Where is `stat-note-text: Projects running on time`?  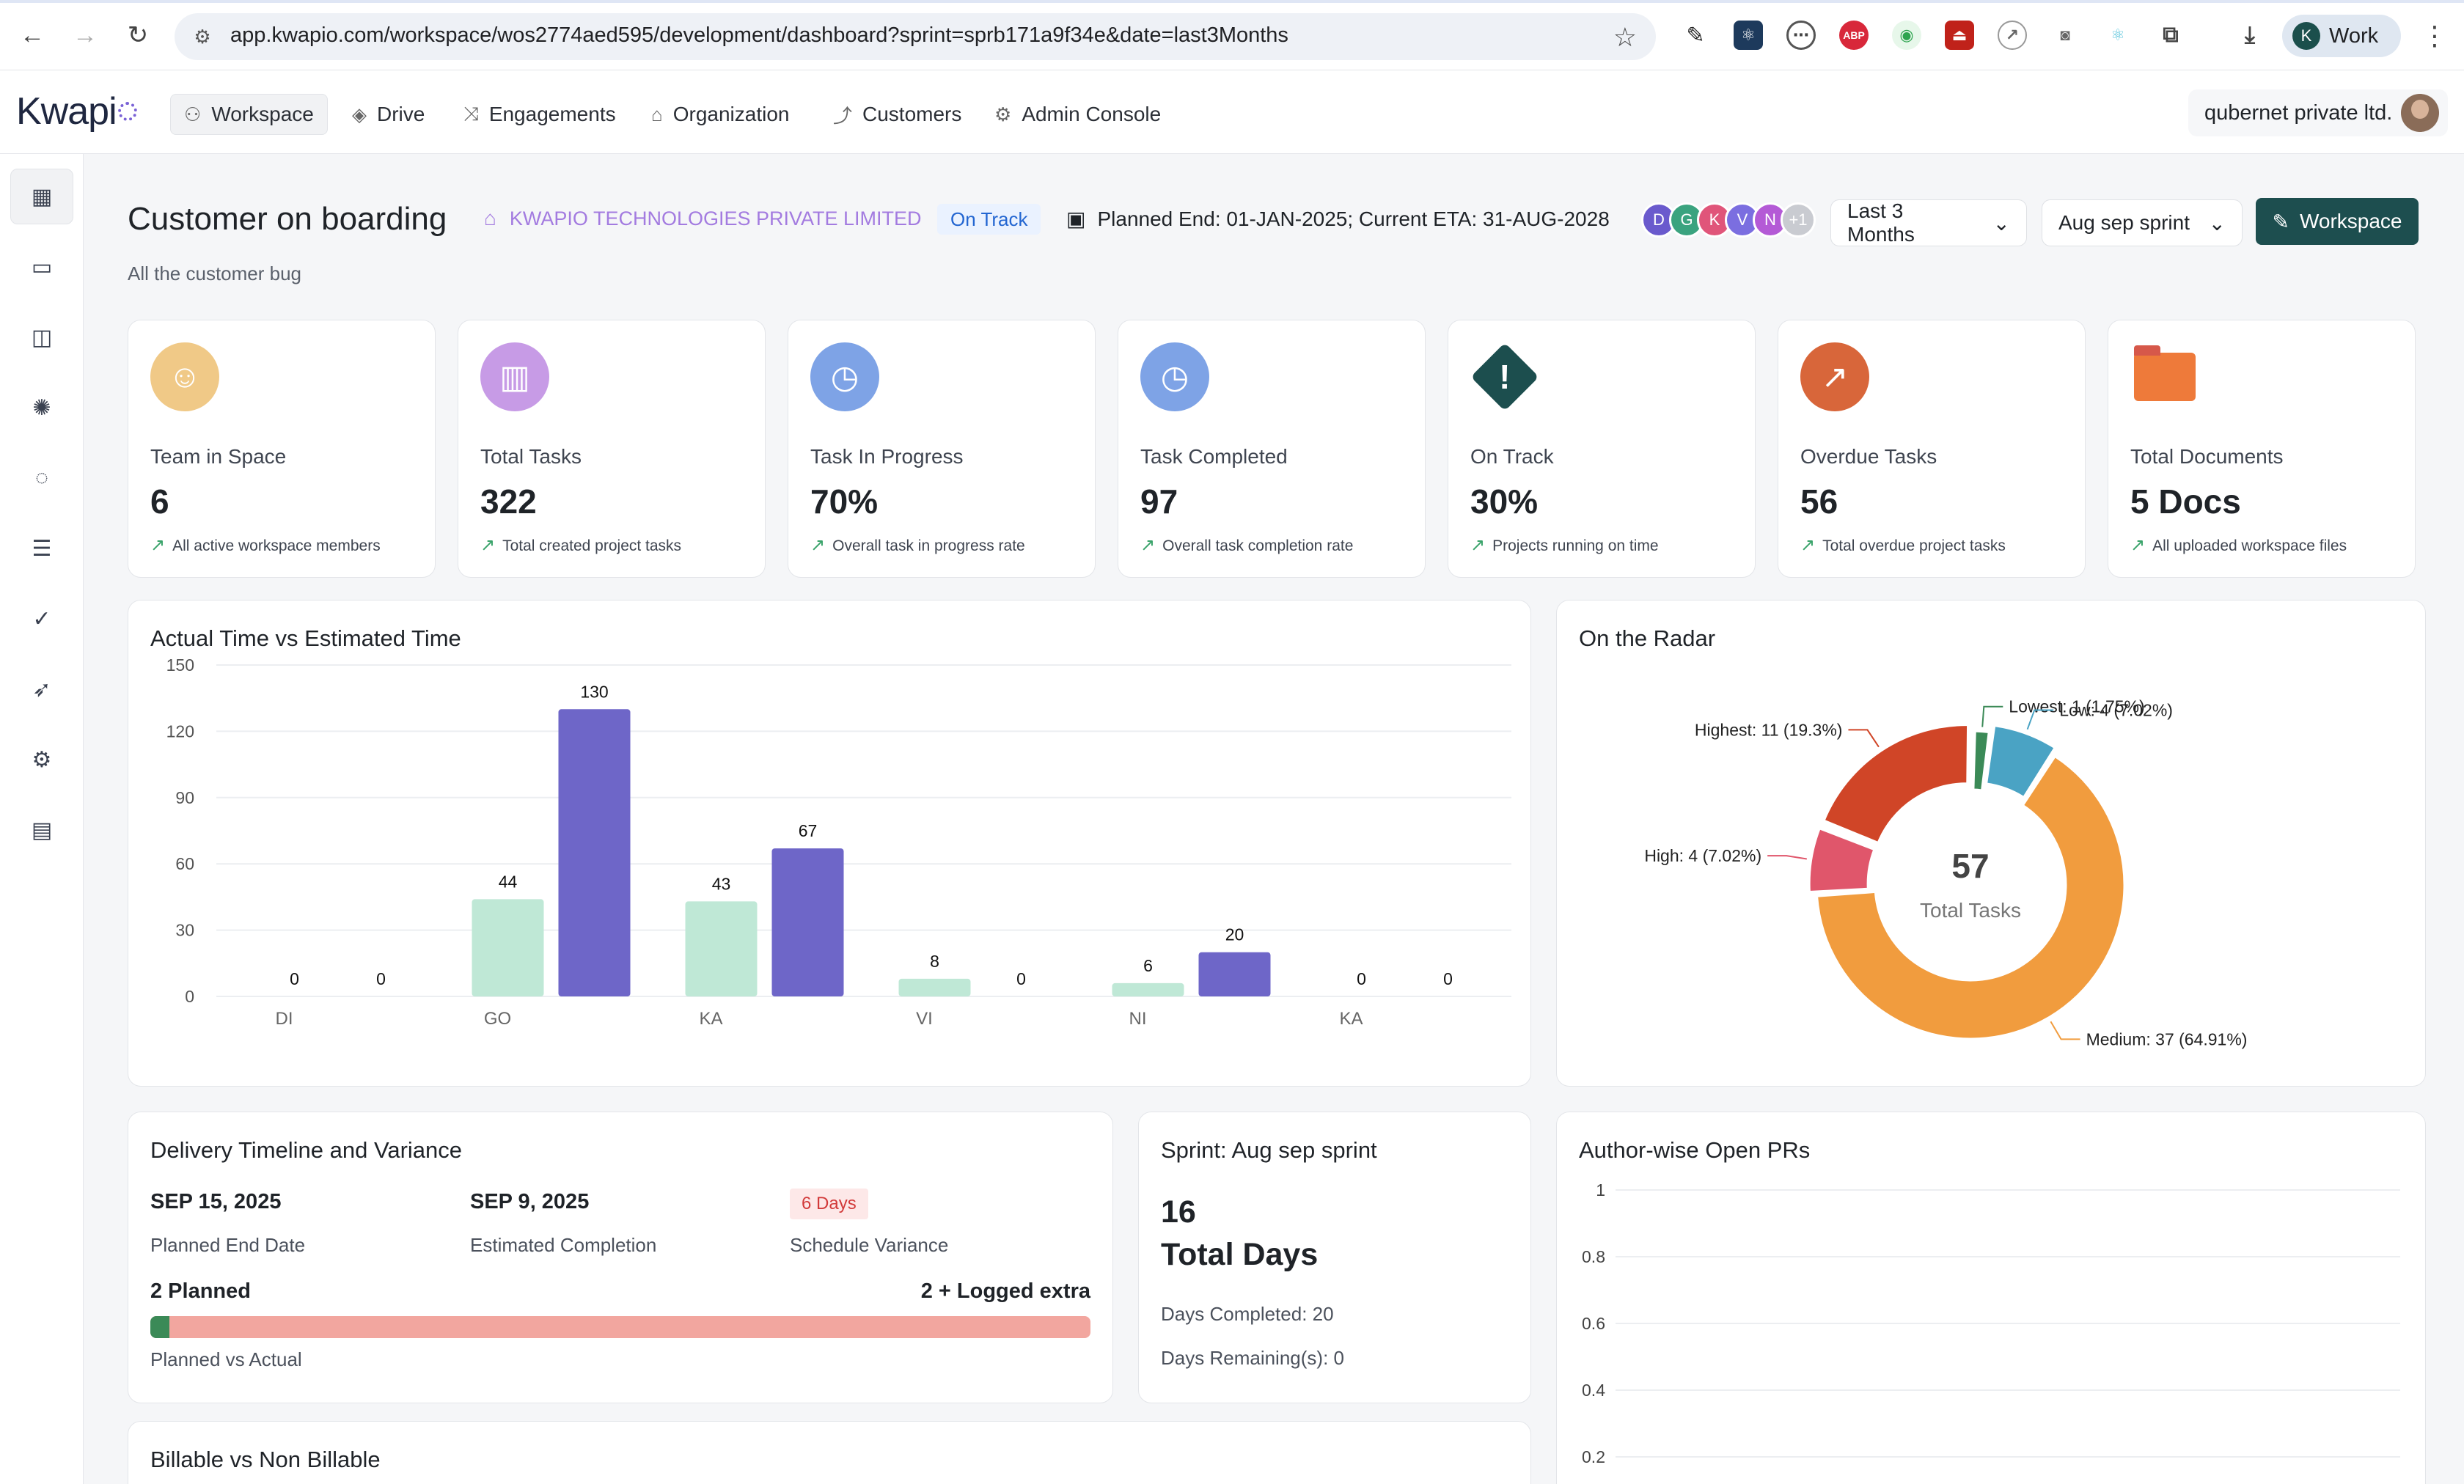 stat-note-text: Projects running on time is located at coordinates (1575, 545).